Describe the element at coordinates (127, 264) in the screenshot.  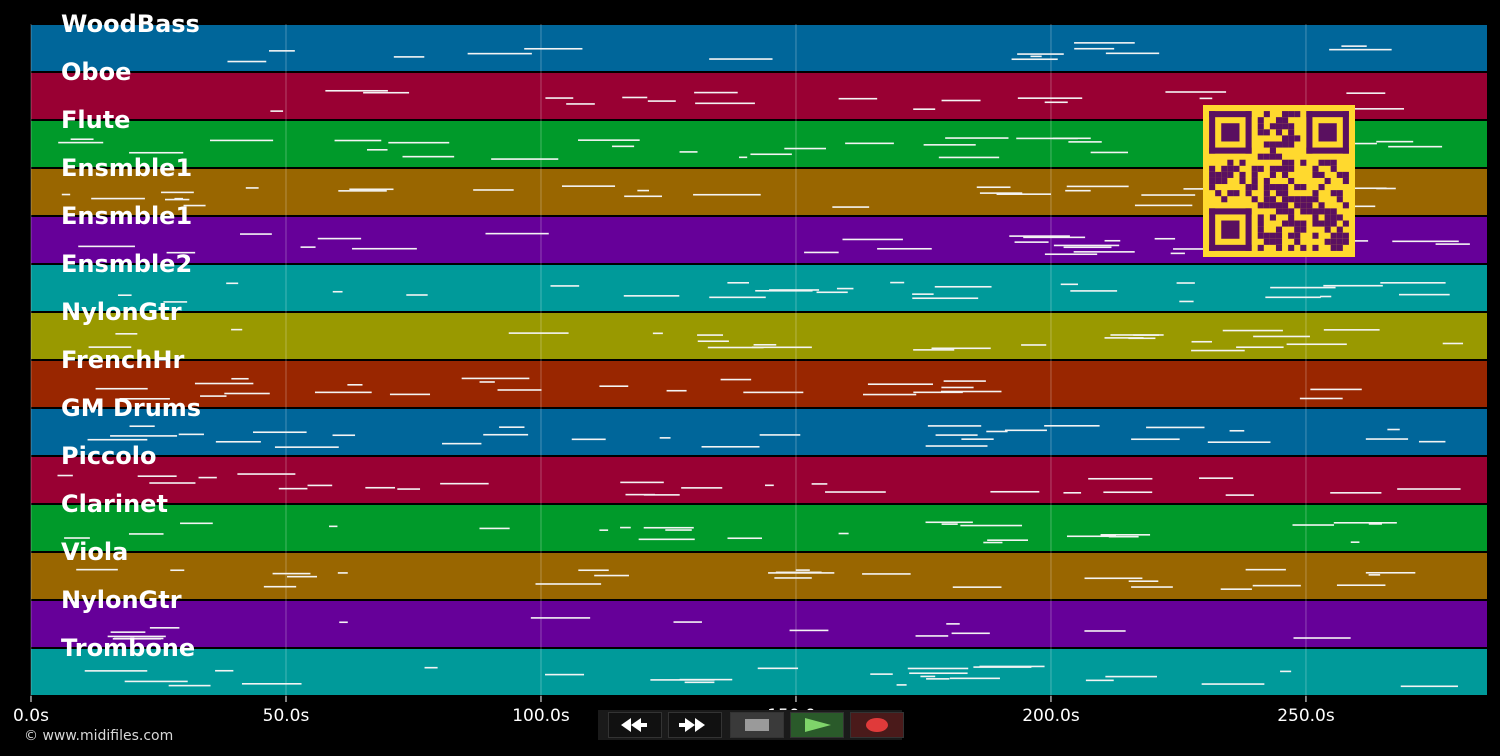
I see `track-label: Ensmble2` at that location.